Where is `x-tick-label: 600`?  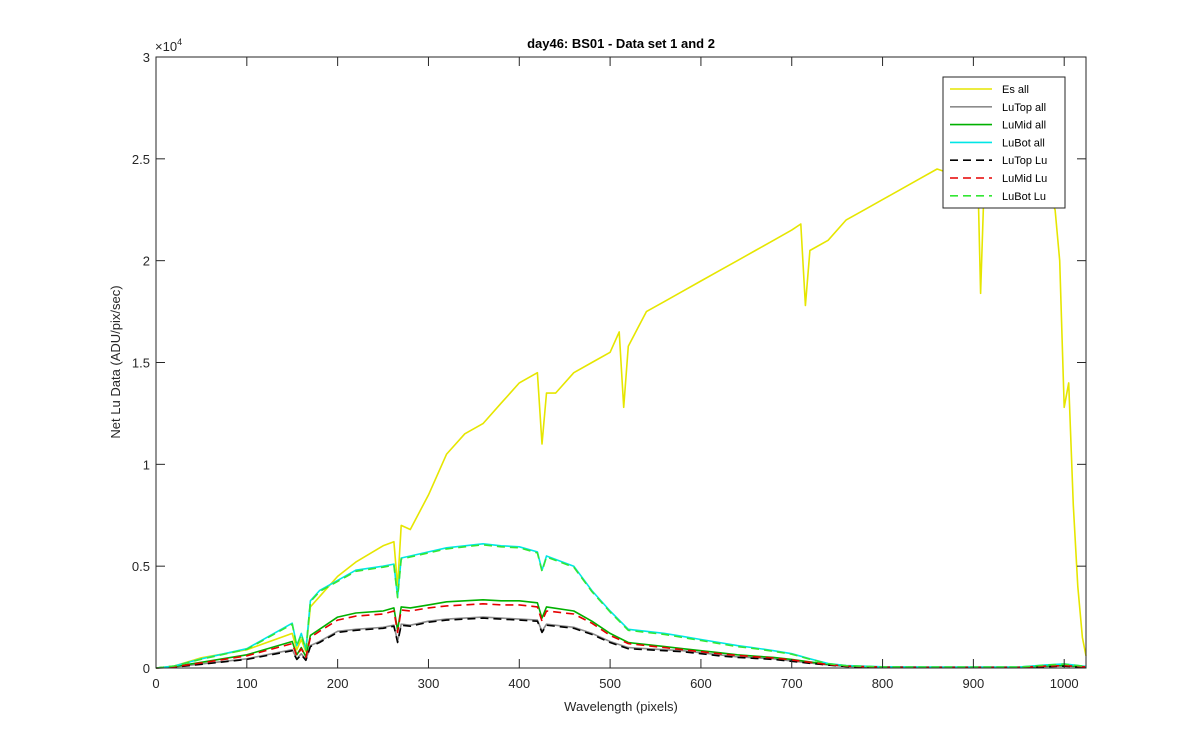
x-tick-label: 600 is located at coordinates (701, 683).